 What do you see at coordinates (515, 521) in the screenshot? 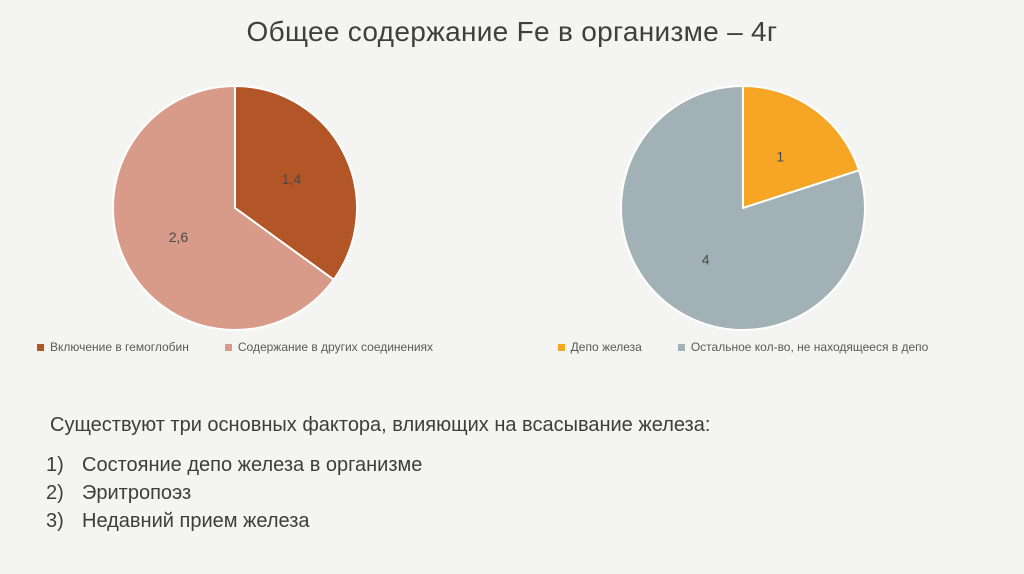
I see `factor-item: 3) Недавний прием железа` at bounding box center [515, 521].